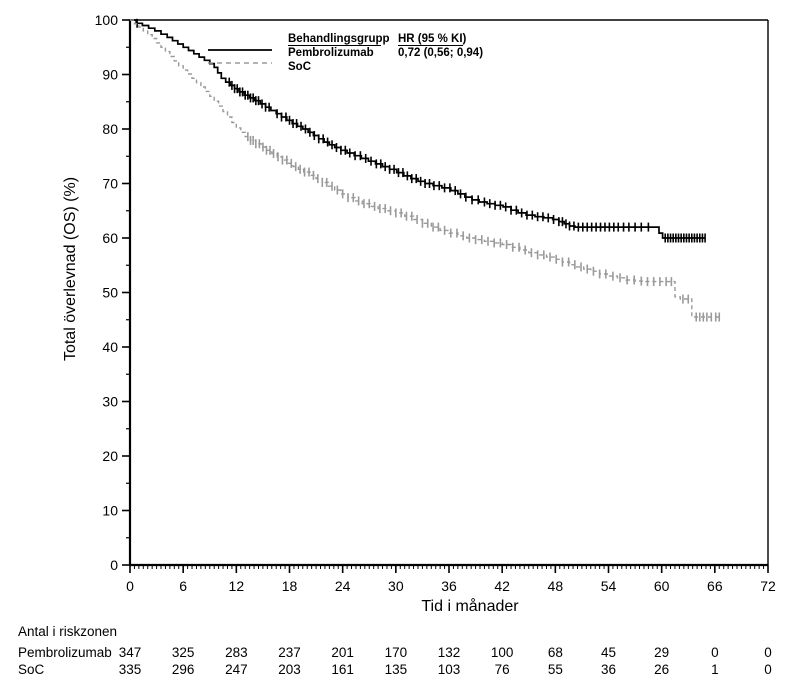 The height and width of the screenshot is (700, 811). I want to click on x-axis: 0 6 12 18 24 30 36 42 48 54 60 66 72, so click(451, 579).